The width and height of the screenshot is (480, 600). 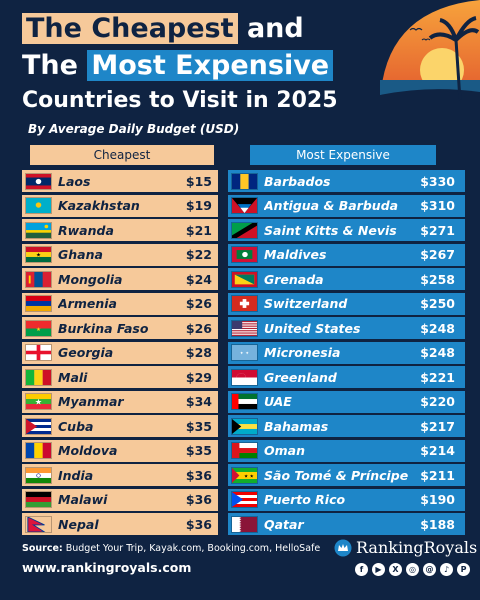 What do you see at coordinates (198, 181) in the screenshot?
I see `daily-budget-value: $15` at bounding box center [198, 181].